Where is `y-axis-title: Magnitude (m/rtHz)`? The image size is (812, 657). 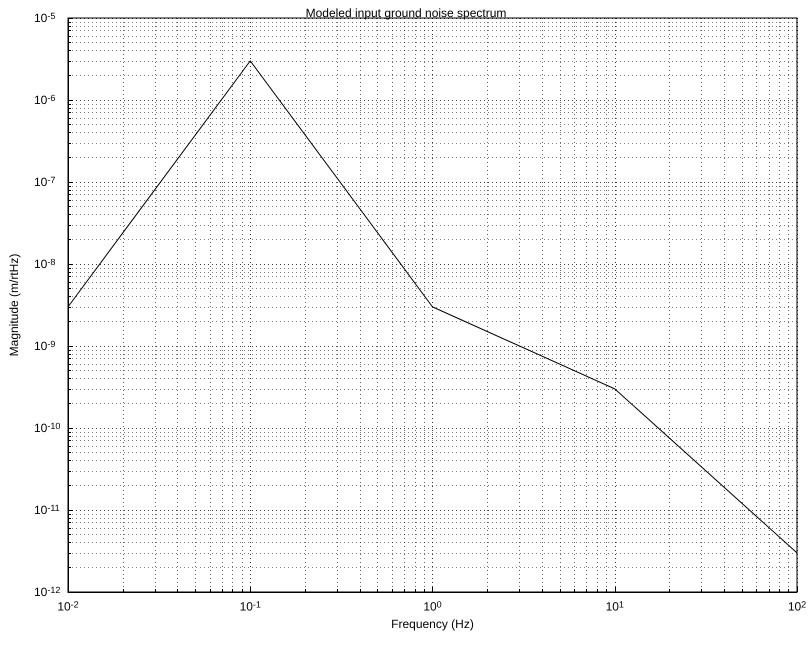 y-axis-title: Magnitude (m/rtHz) is located at coordinates (14, 305).